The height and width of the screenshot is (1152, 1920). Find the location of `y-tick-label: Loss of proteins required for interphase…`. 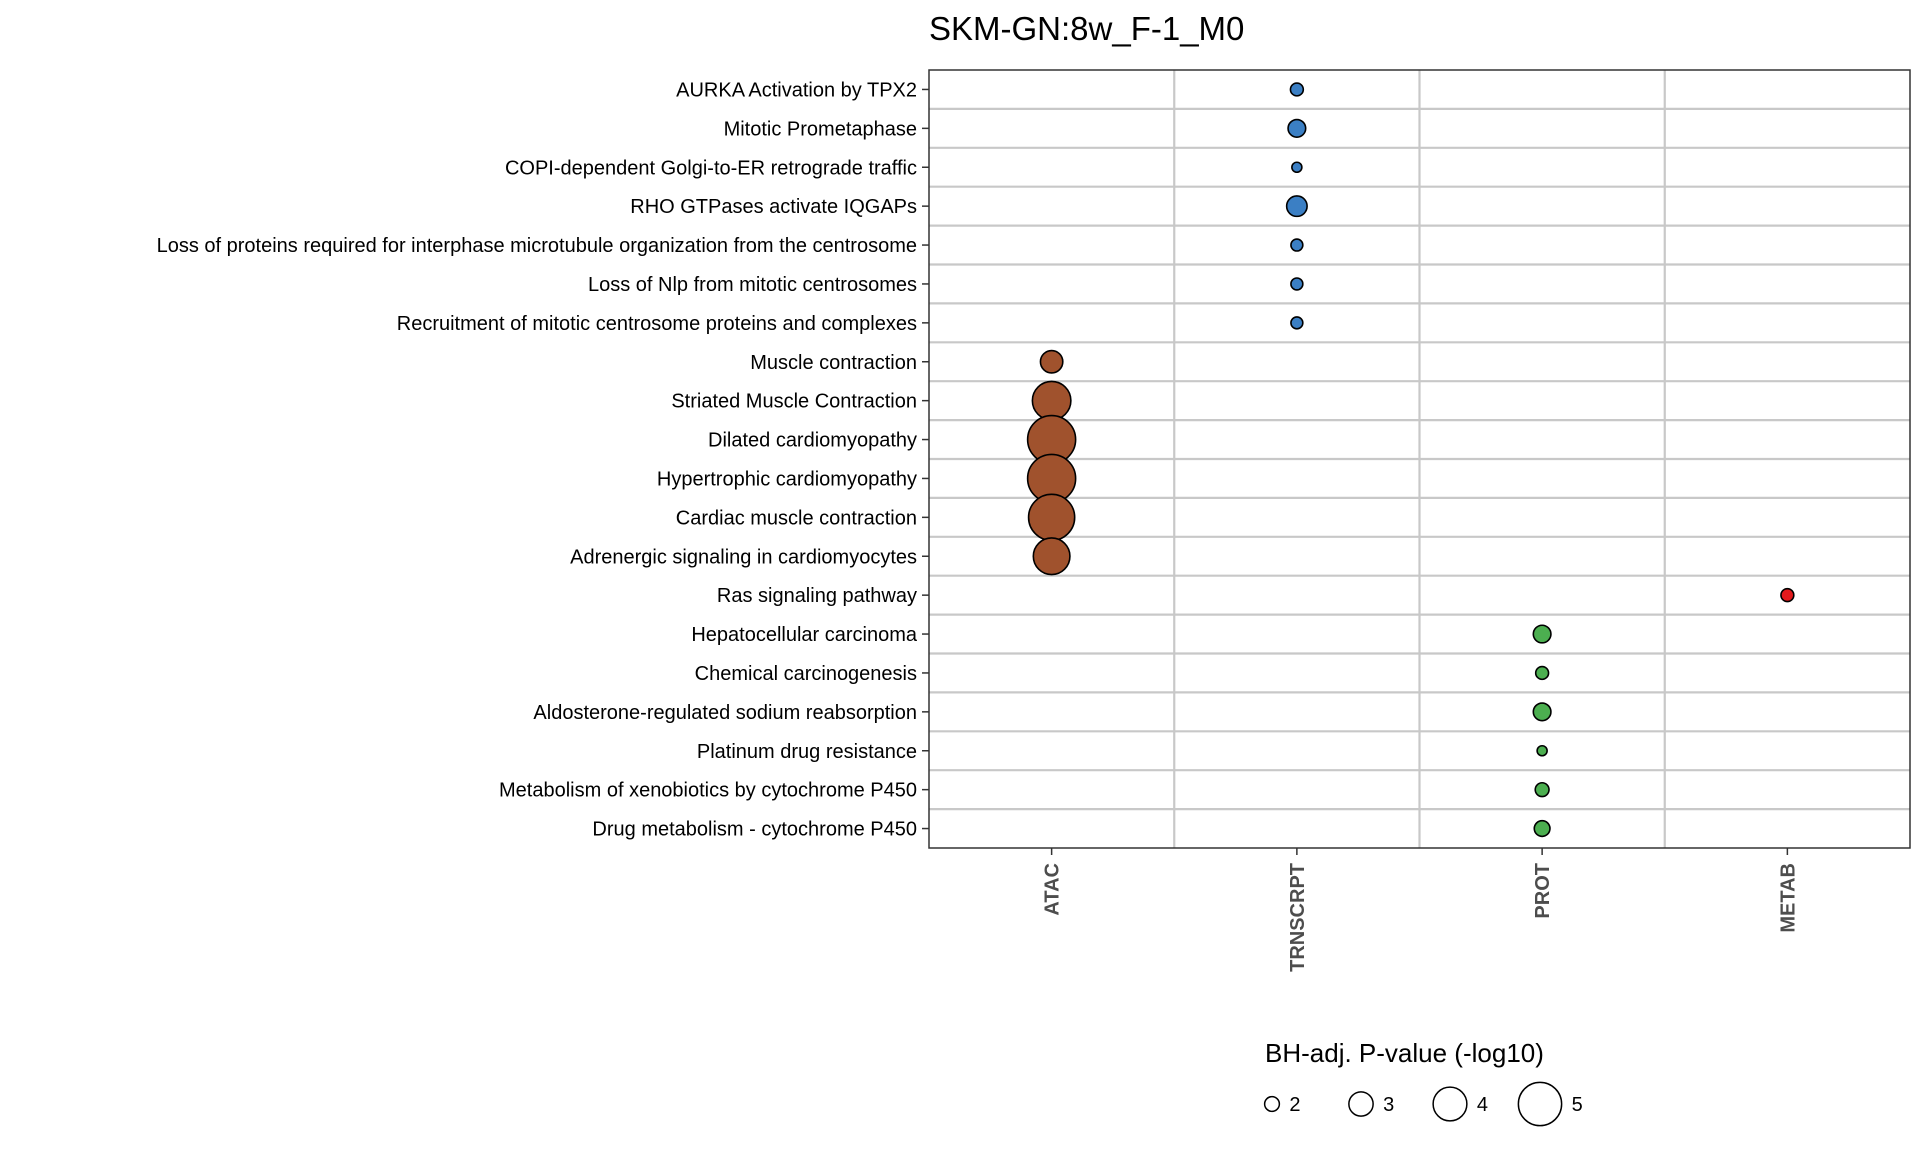

y-tick-label: Loss of proteins required for interphase… is located at coordinates (537, 246).